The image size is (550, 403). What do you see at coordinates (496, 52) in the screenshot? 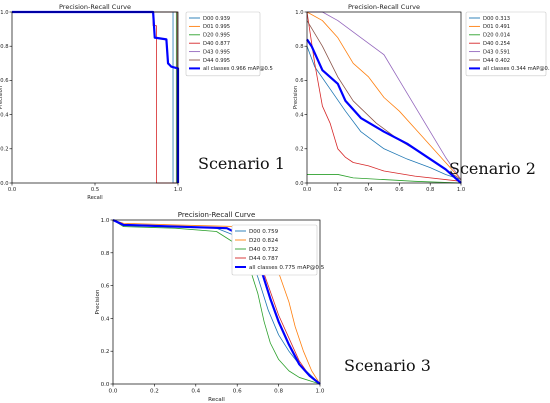
I see `legend-entry: D43 0.591` at bounding box center [496, 52].